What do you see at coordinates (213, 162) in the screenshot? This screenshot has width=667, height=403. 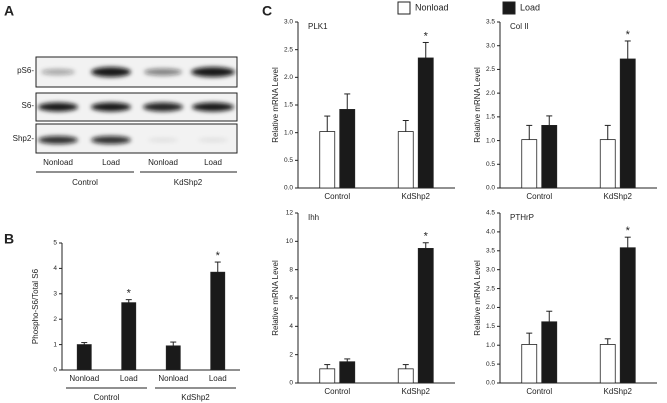 I see `lane-label: Load` at bounding box center [213, 162].